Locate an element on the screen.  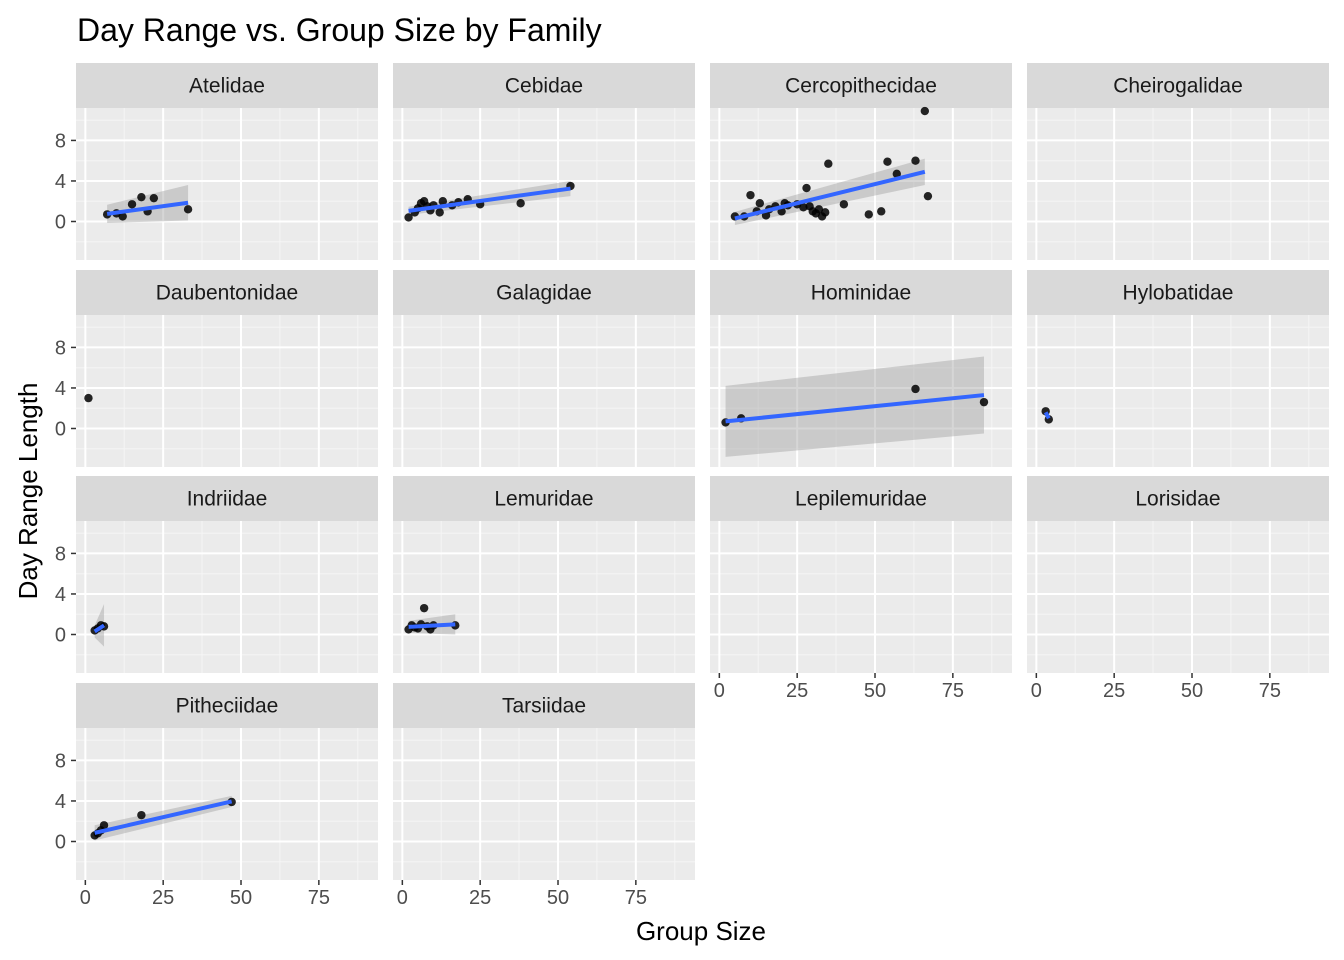
y-axis-title: Day Range Length is located at coordinates (28, 491).